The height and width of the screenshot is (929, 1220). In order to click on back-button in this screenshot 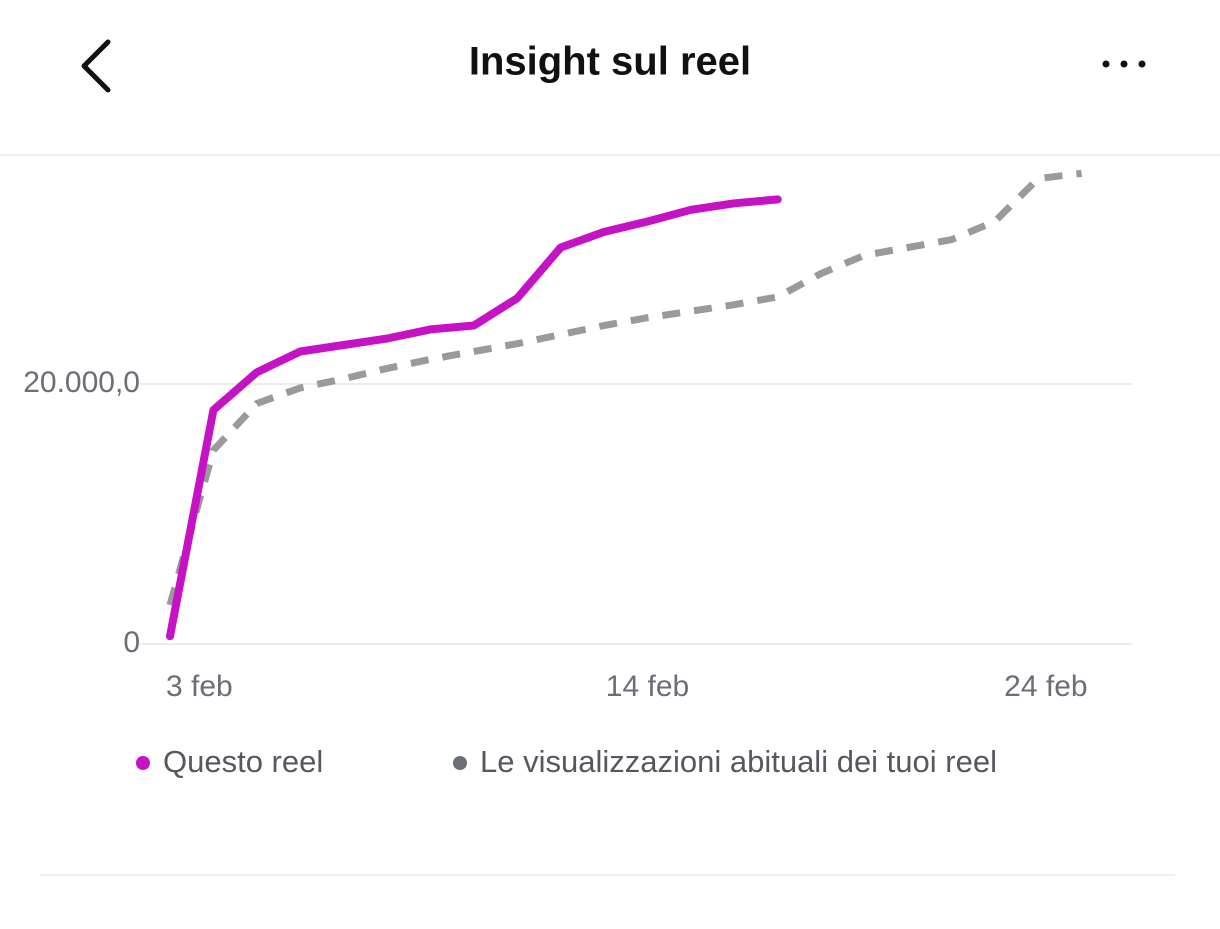, I will do `click(96, 66)`.